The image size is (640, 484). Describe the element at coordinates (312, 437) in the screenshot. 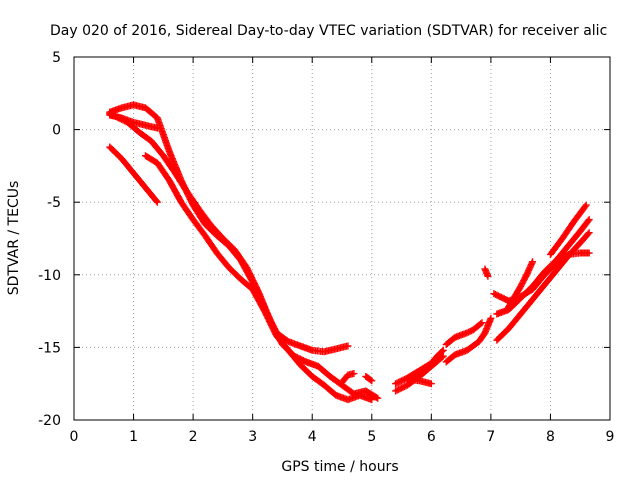

I see `x-tick-label: 4` at that location.